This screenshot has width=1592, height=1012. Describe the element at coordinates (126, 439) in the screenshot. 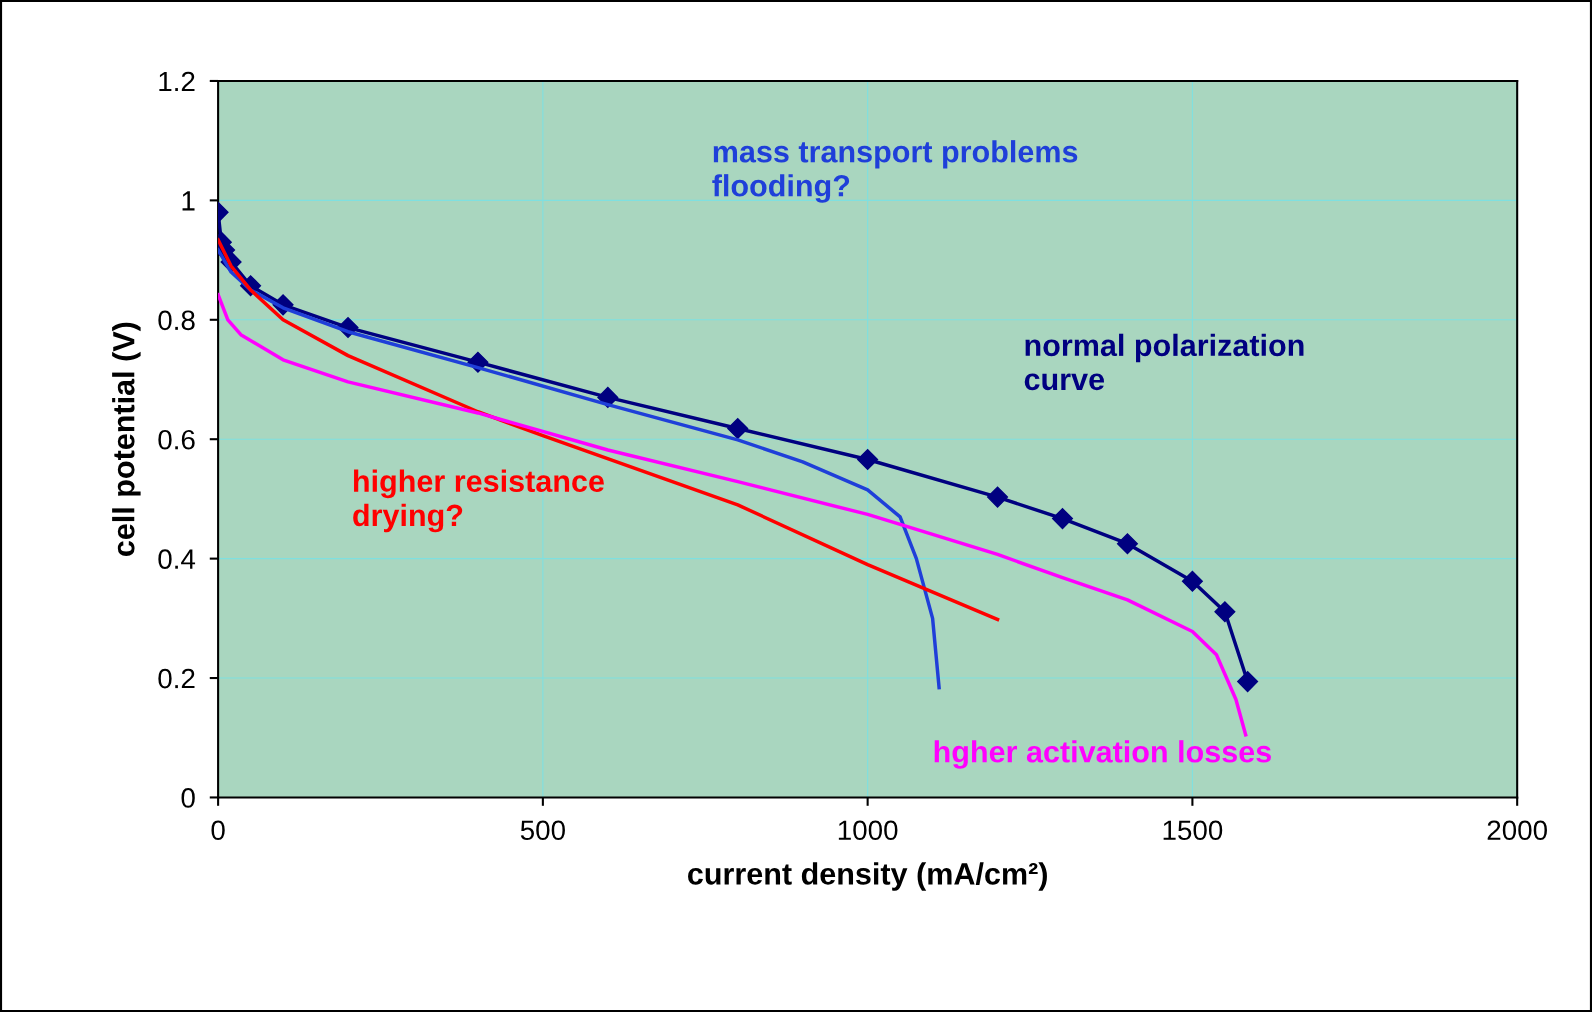

I see `y-axis-title: cell potential (V)` at that location.